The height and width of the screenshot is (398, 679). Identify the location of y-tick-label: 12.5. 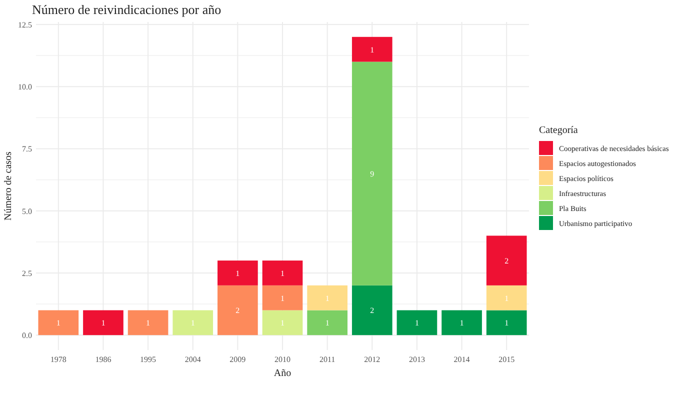
(25, 25).